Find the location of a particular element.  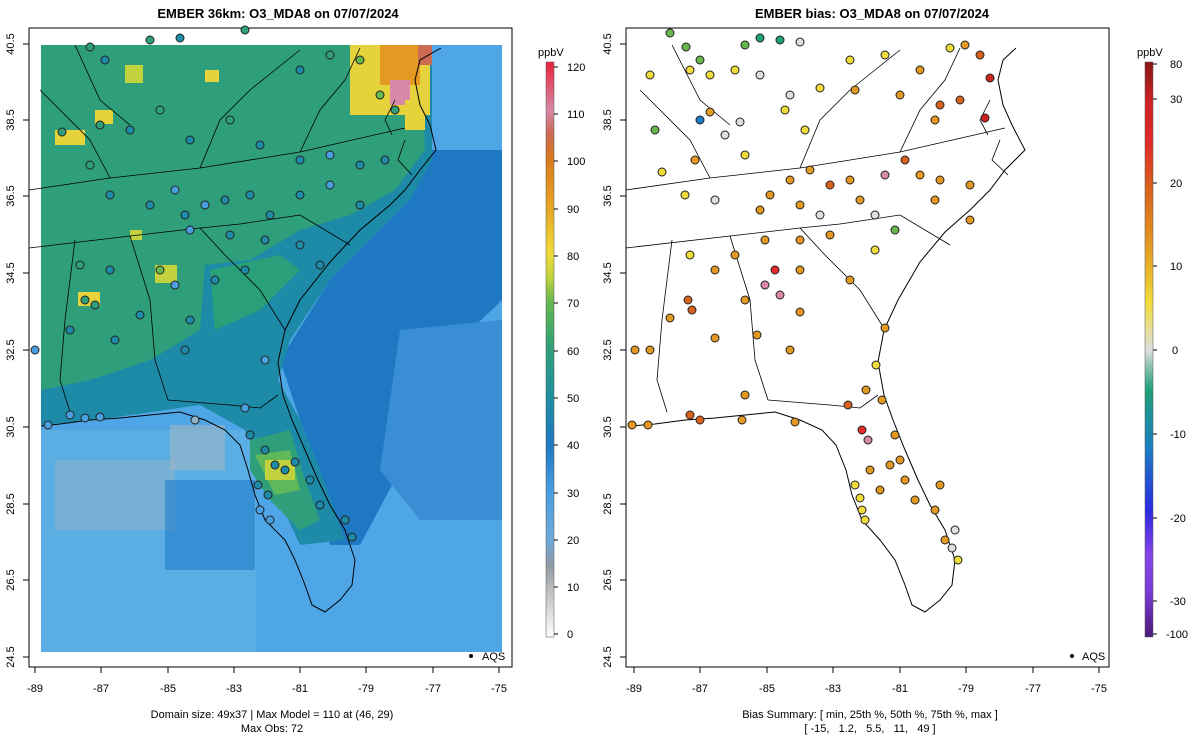

left-panel-title: EMBER 36km: O3_MDA8 on 07/07/2024 is located at coordinates (278, 13).